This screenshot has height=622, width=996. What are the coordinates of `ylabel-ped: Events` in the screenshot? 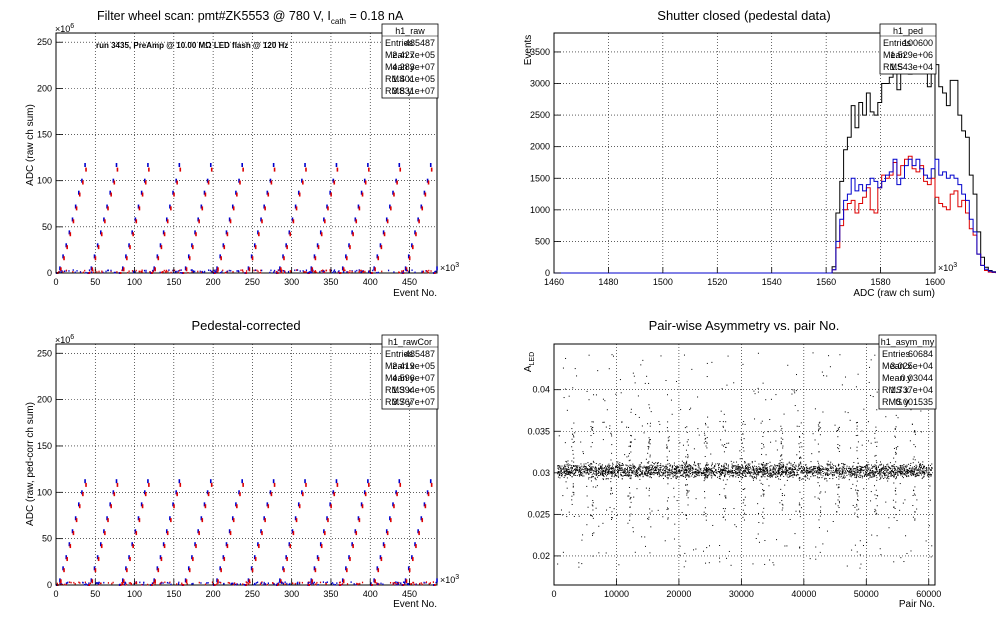 It's located at (528, 50).